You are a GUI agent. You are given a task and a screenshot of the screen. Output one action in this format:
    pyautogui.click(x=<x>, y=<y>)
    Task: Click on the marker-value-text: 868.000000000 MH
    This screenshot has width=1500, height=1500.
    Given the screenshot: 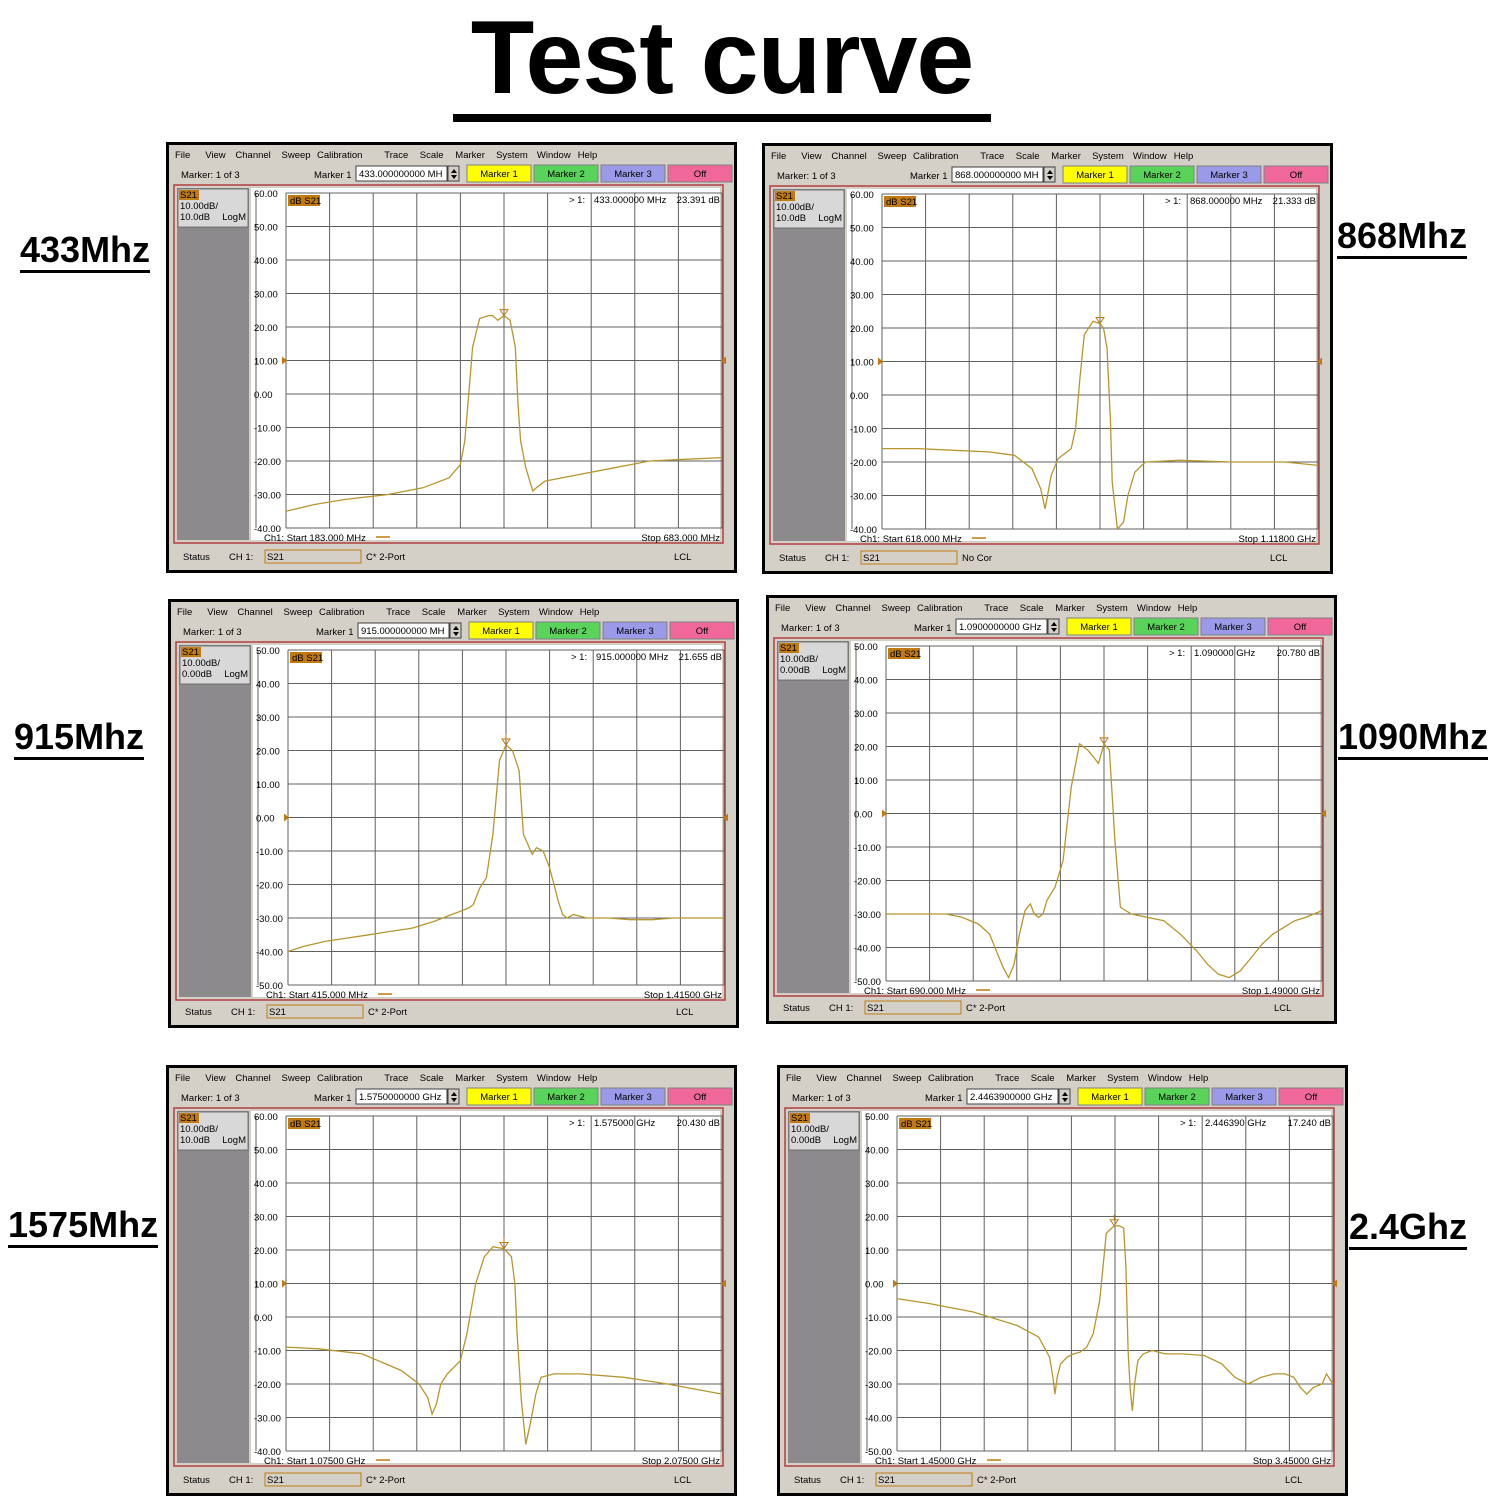 What is the action you would take?
    pyautogui.click(x=997, y=175)
    